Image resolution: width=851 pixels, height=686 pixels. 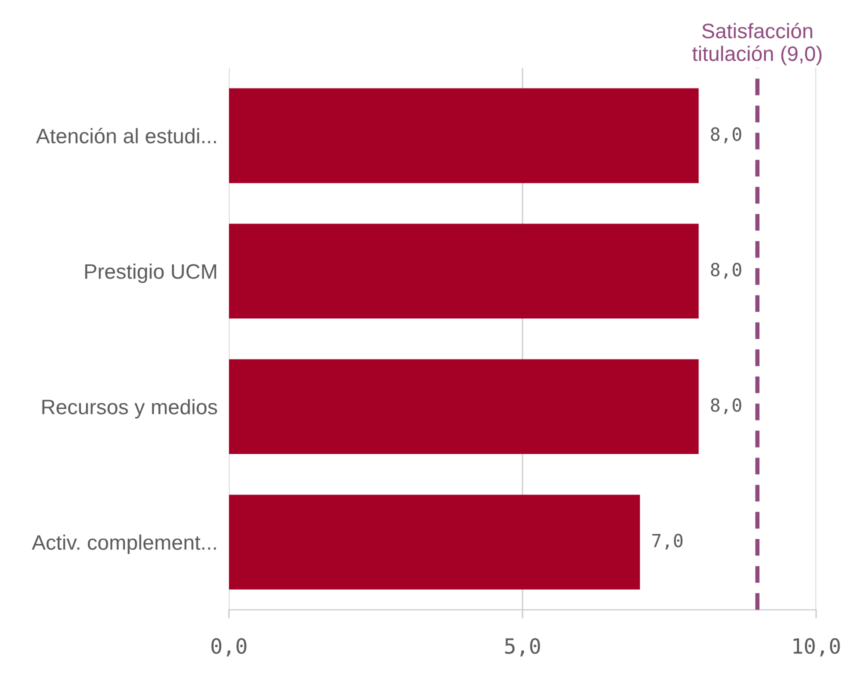 What do you see at coordinates (228, 647) in the screenshot?
I see `x-tick-label: 0,0` at bounding box center [228, 647].